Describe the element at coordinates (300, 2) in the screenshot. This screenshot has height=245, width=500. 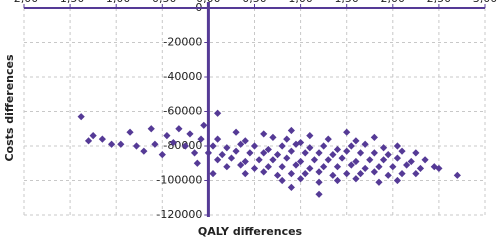
I see `x-tick-label: 1,00` at that location.